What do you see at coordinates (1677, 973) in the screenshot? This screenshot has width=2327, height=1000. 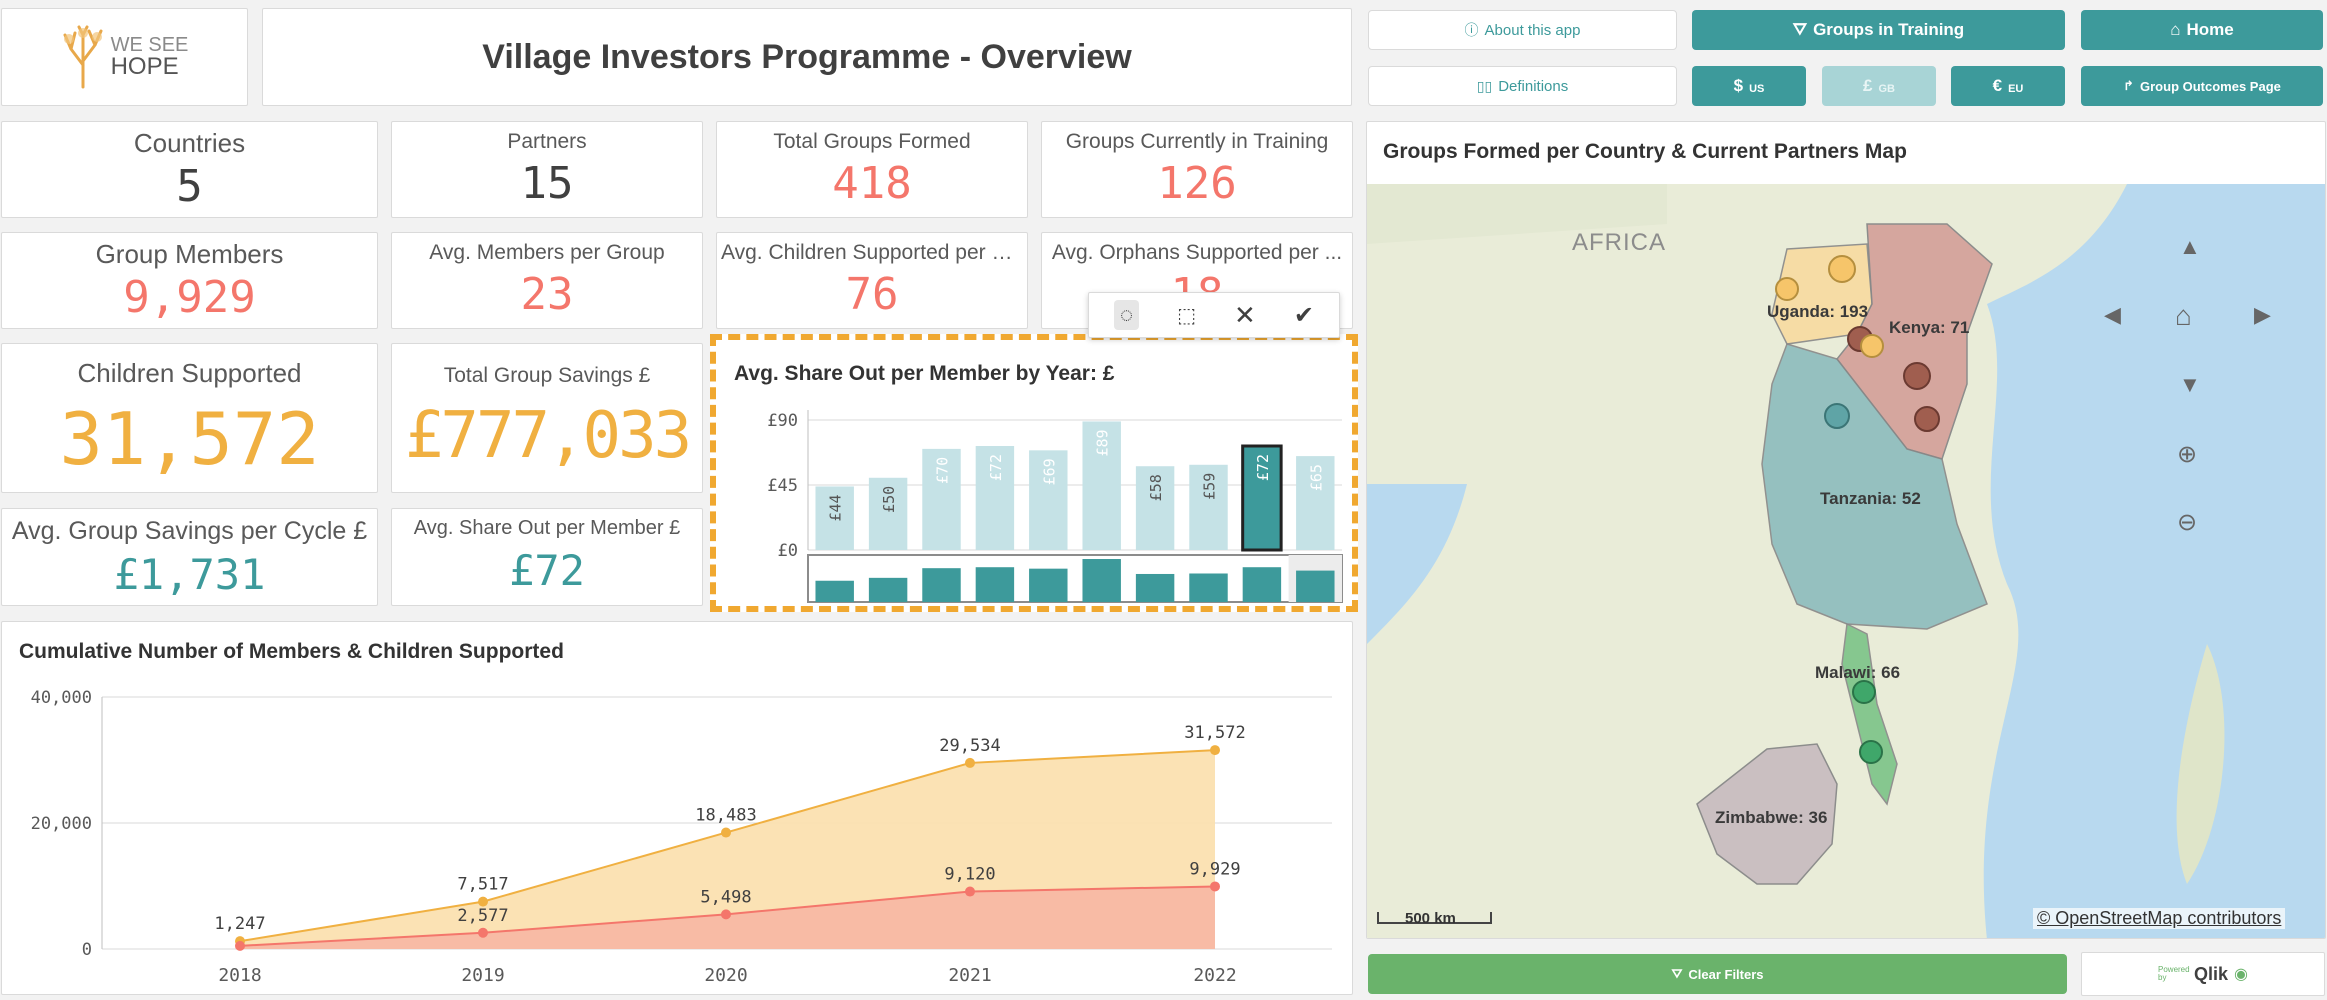 I see `filter-clear-icon: ⛛` at bounding box center [1677, 973].